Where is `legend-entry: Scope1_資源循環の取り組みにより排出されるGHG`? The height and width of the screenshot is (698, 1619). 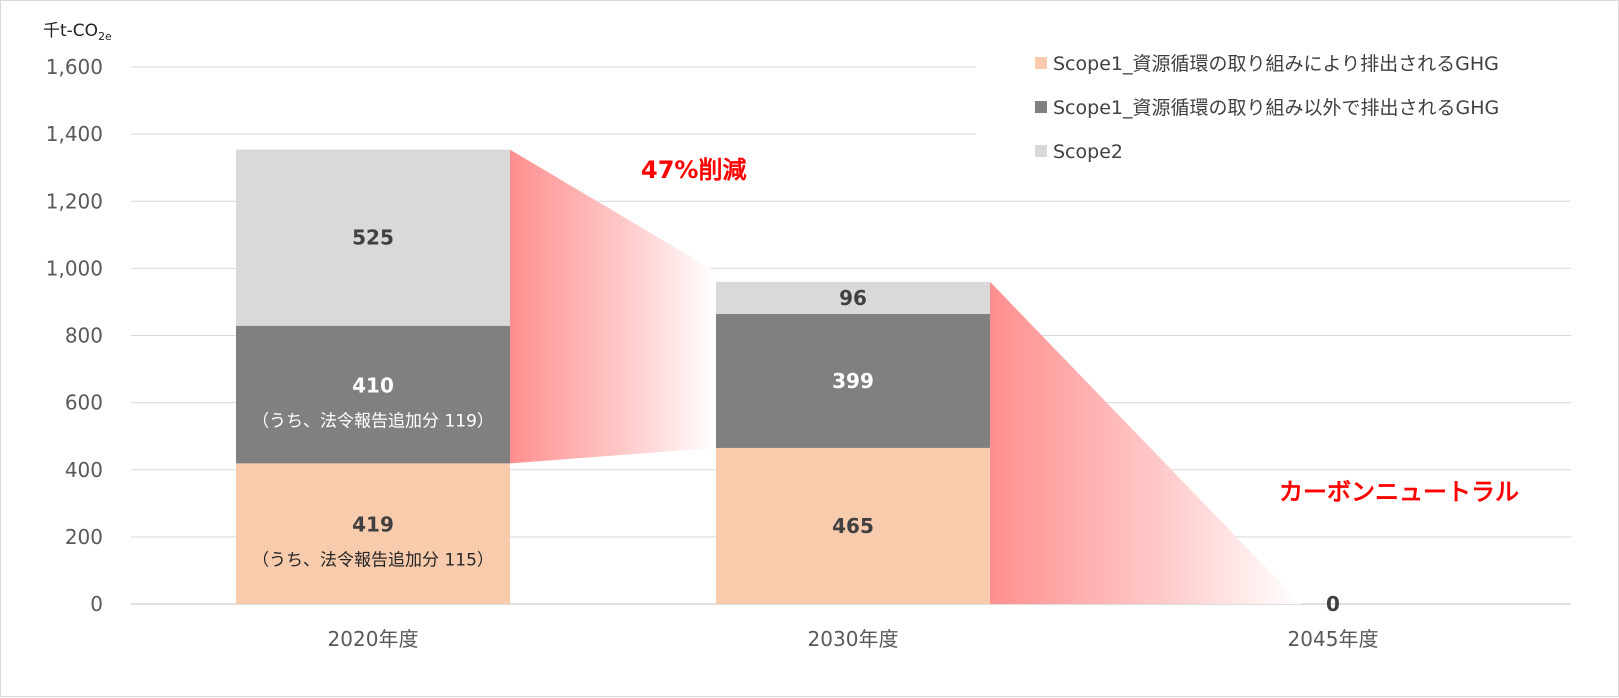
legend-entry: Scope1_資源循環の取り組みにより排出されるGHG is located at coordinates (1276, 64).